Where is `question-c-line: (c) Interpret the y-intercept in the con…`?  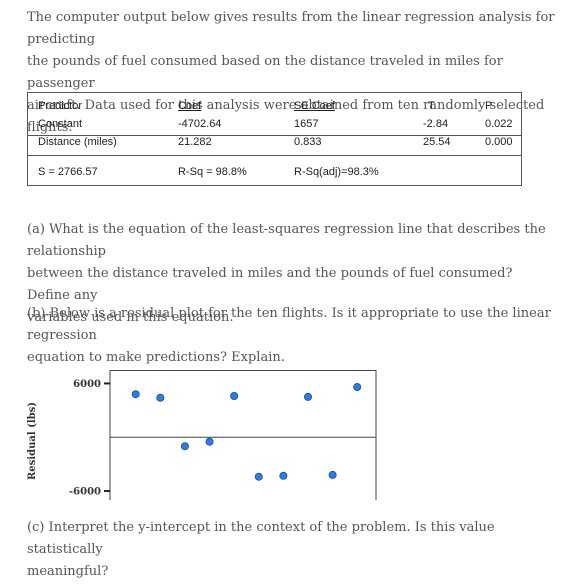 question-c-line: (c) Interpret the y-intercept in the con… is located at coordinates (261, 538).